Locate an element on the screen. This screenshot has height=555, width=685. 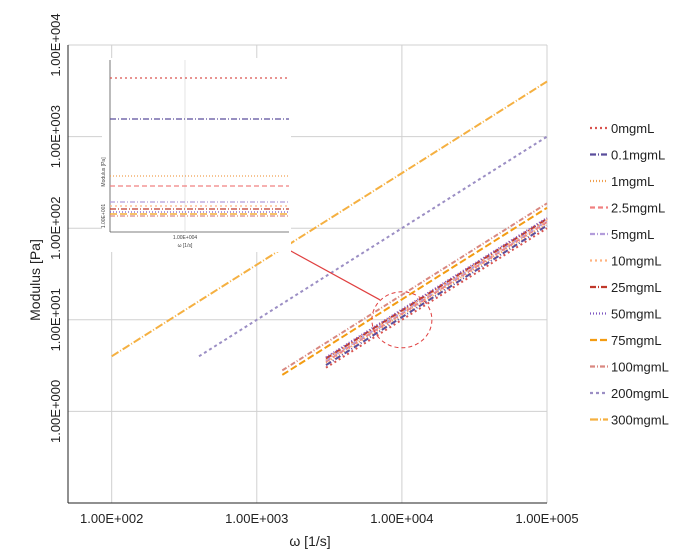
series-line-75mgmL is located at coordinates (414, 291).